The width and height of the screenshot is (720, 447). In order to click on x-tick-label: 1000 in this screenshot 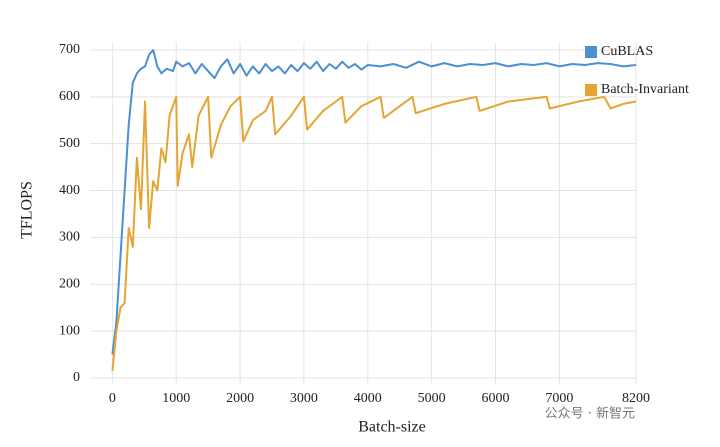, I will do `click(176, 398)`.